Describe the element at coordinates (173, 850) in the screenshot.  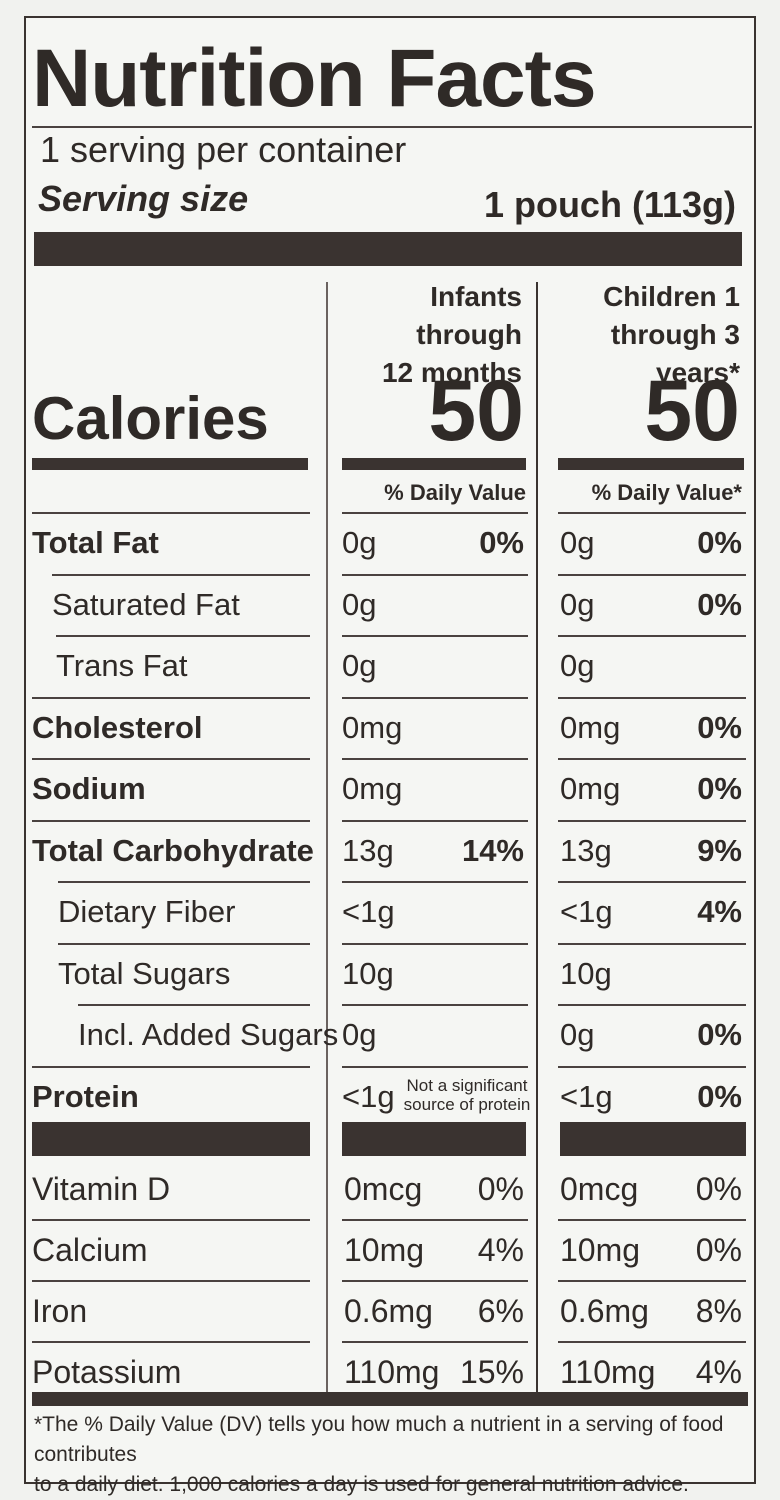
I see `nutrient-name: Total Carbohydrate` at that location.